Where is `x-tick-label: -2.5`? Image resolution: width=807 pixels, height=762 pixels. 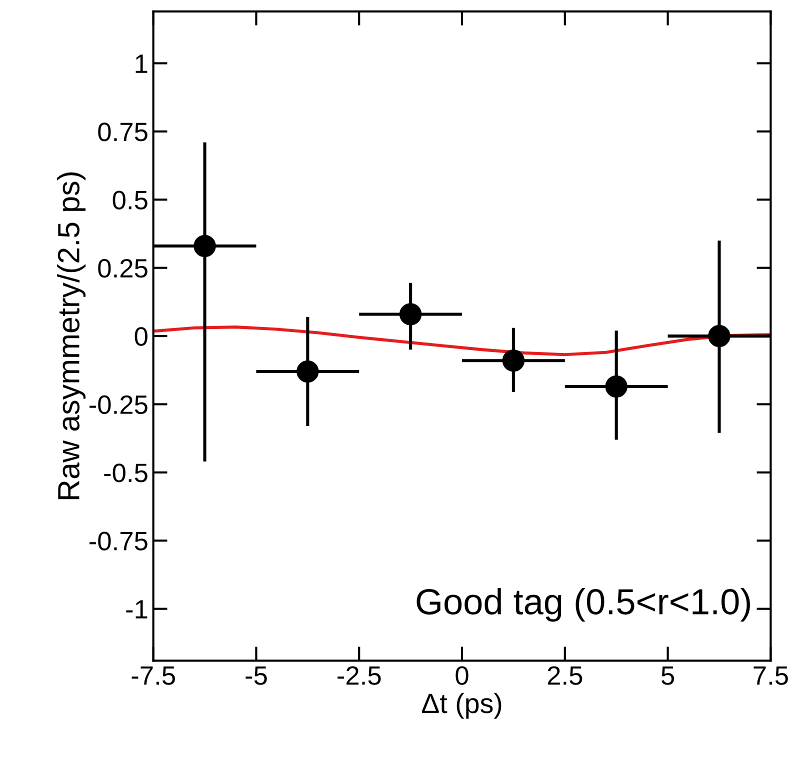
x-tick-label: -2.5 is located at coordinates (359, 675).